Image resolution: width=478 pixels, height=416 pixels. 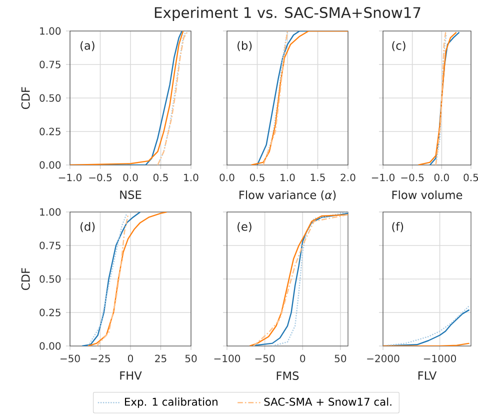 What do you see at coordinates (87, 227) in the screenshot?
I see `annotation: (d)` at bounding box center [87, 227].